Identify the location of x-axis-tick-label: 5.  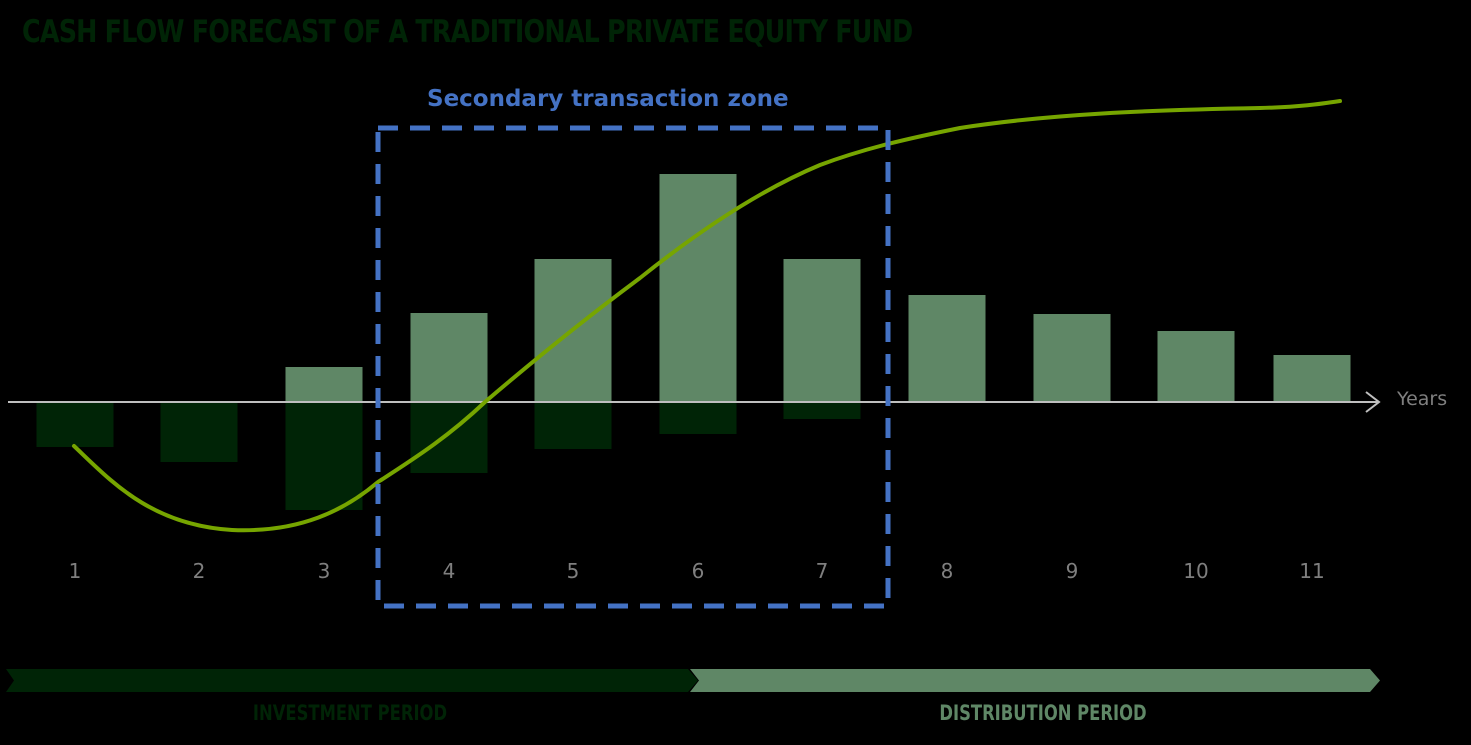
(573, 571).